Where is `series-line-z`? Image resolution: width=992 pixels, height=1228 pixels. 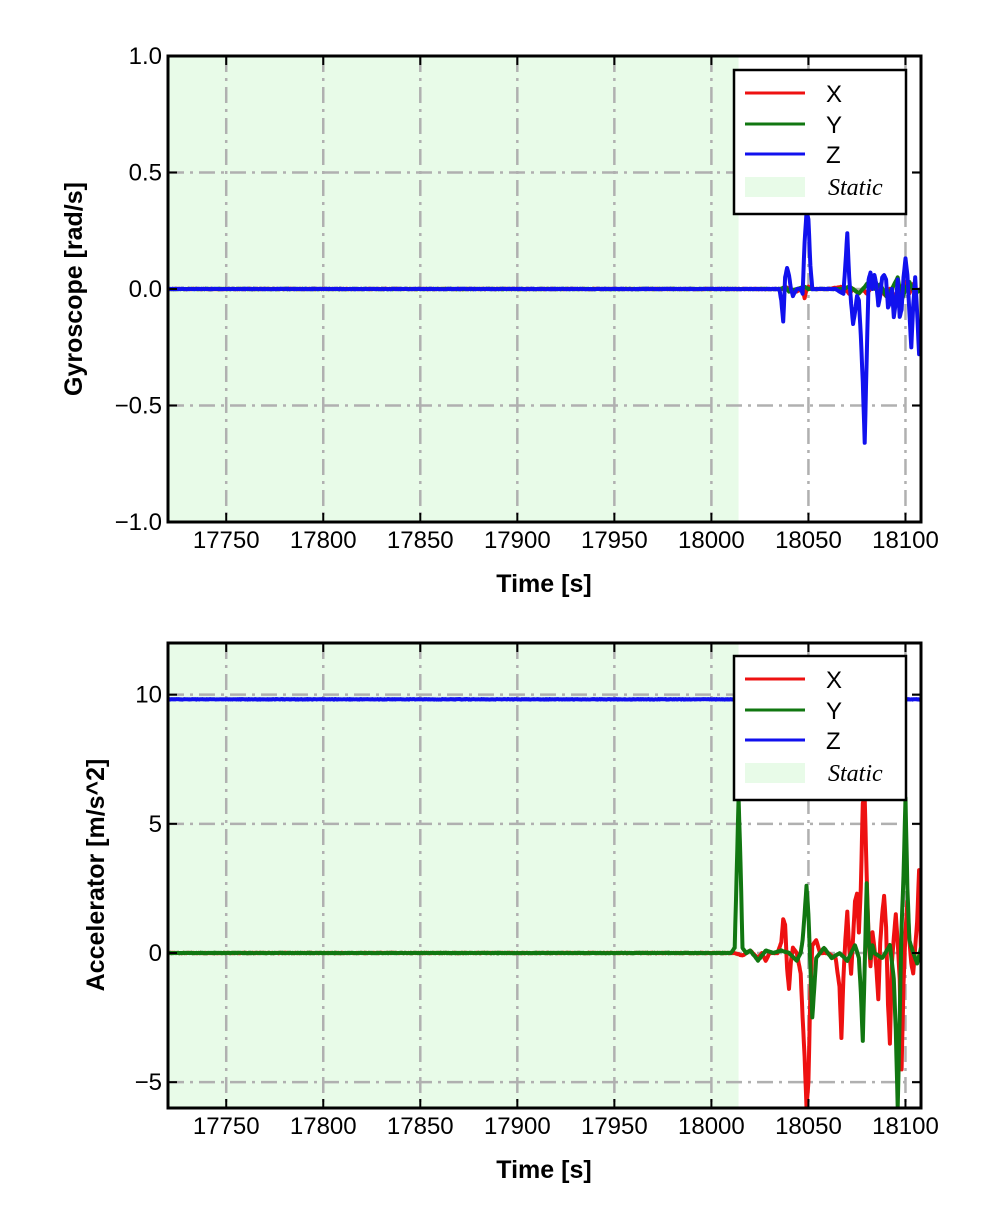
series-line-z is located at coordinates (544, 327).